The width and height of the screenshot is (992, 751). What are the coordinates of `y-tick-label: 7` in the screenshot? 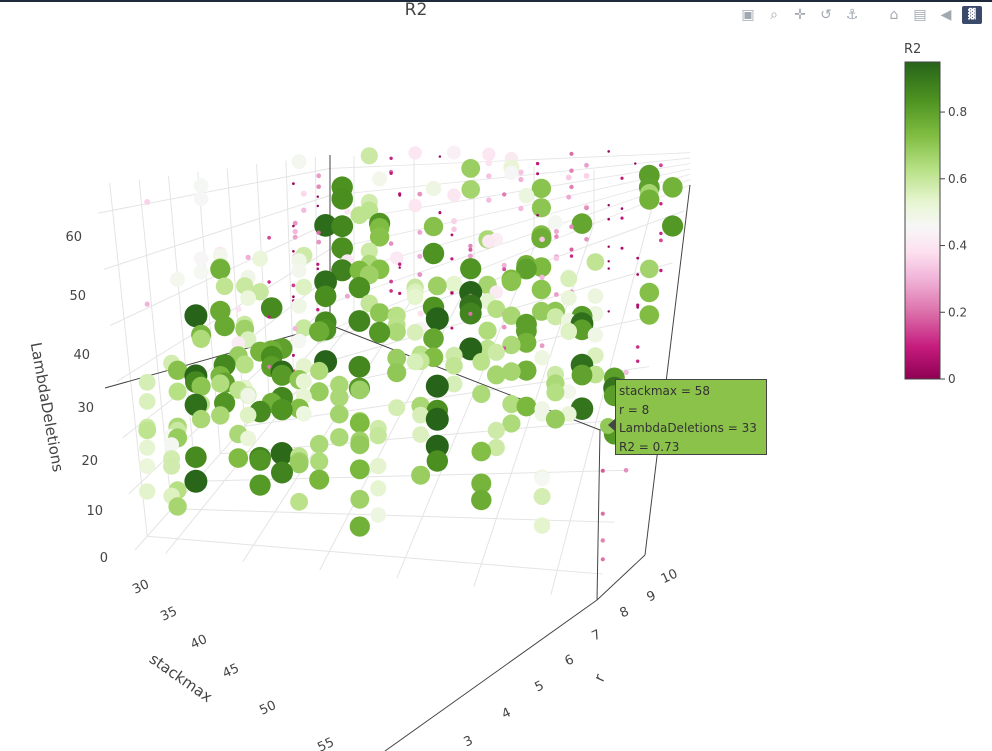 It's located at (597, 635).